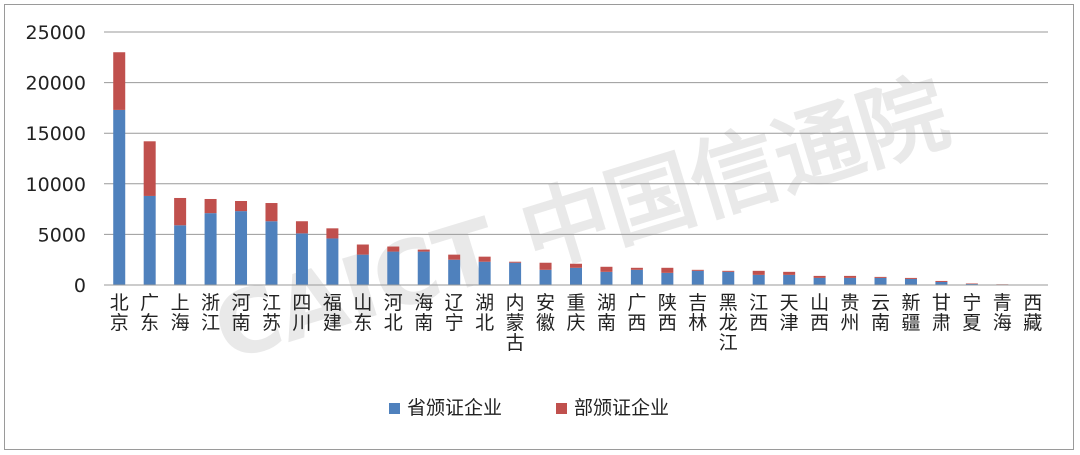 This screenshot has width=1080, height=455. Describe the element at coordinates (1002, 313) in the screenshot. I see `x-tick-label: 青海` at that location.